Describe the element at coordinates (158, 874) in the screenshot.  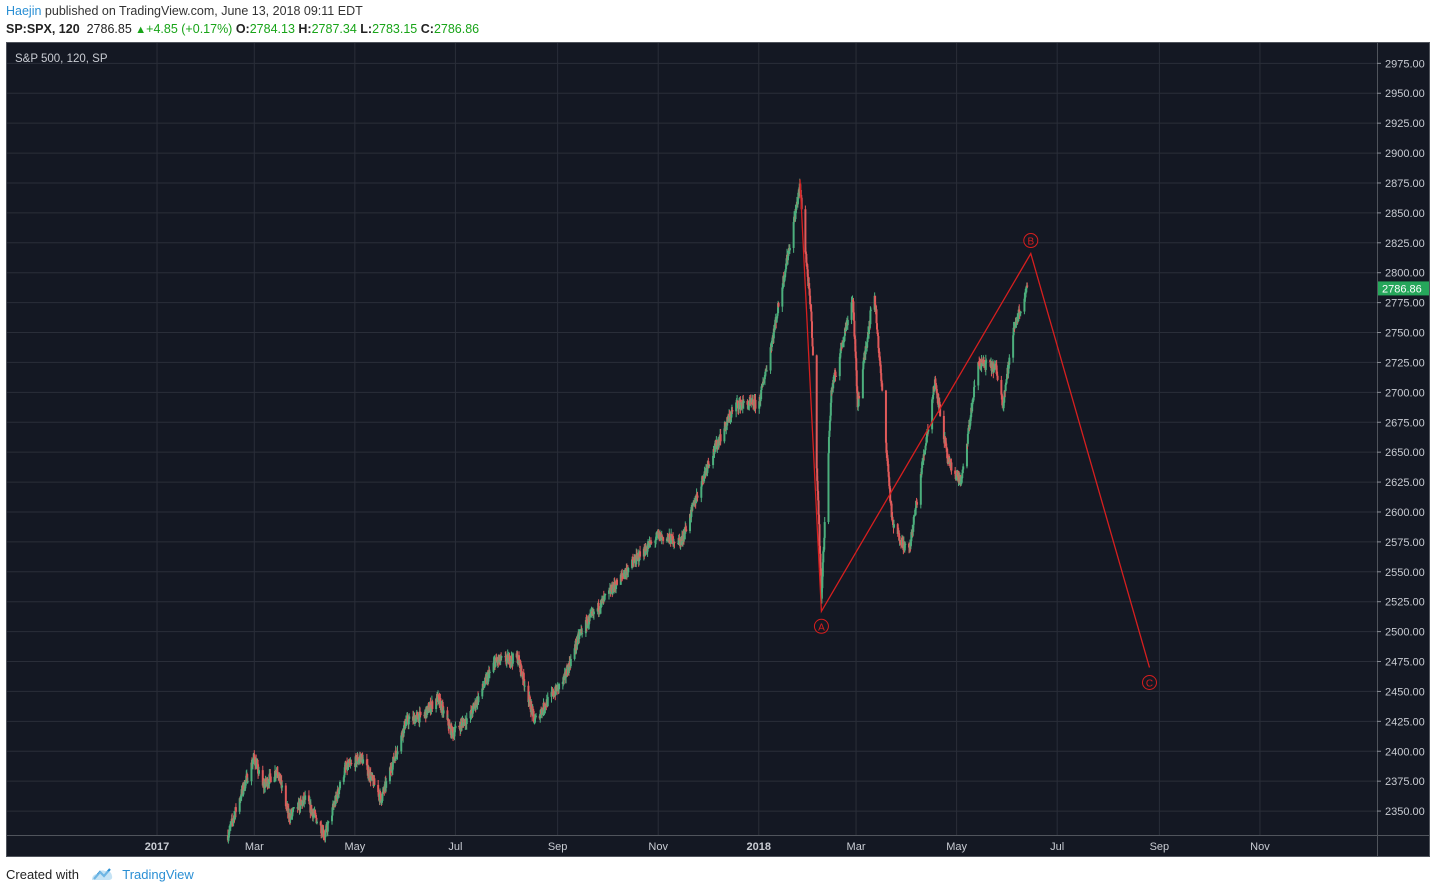
I see `tradingview-brand-link: TradingView` at that location.